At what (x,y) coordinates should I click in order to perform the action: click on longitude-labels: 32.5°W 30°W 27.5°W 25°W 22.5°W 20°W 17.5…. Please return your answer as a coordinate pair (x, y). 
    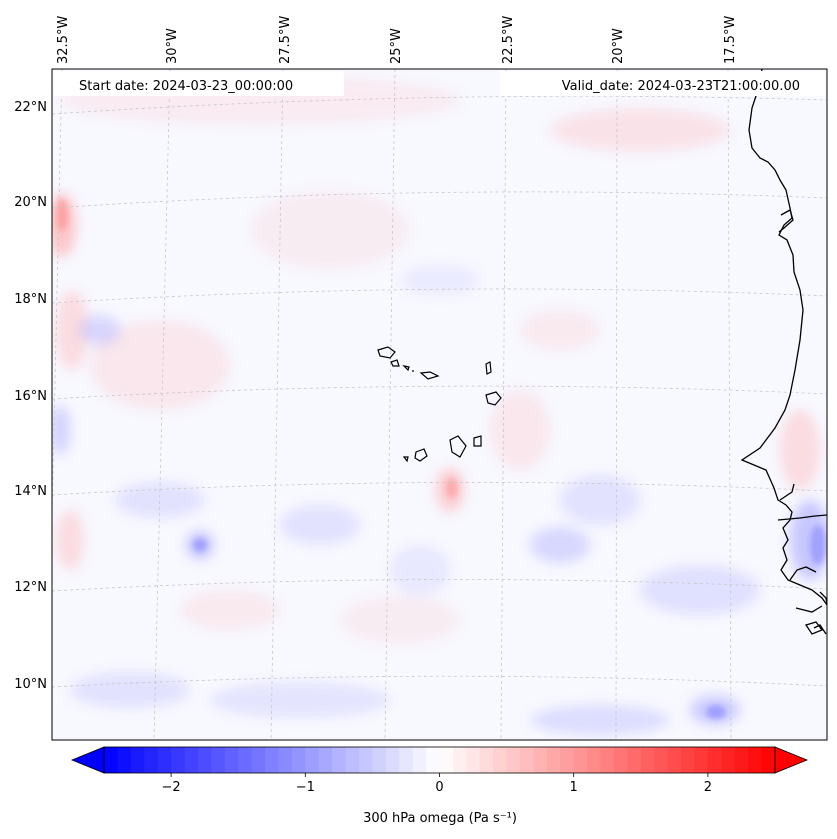
    Looking at the image, I should click on (397, 40).